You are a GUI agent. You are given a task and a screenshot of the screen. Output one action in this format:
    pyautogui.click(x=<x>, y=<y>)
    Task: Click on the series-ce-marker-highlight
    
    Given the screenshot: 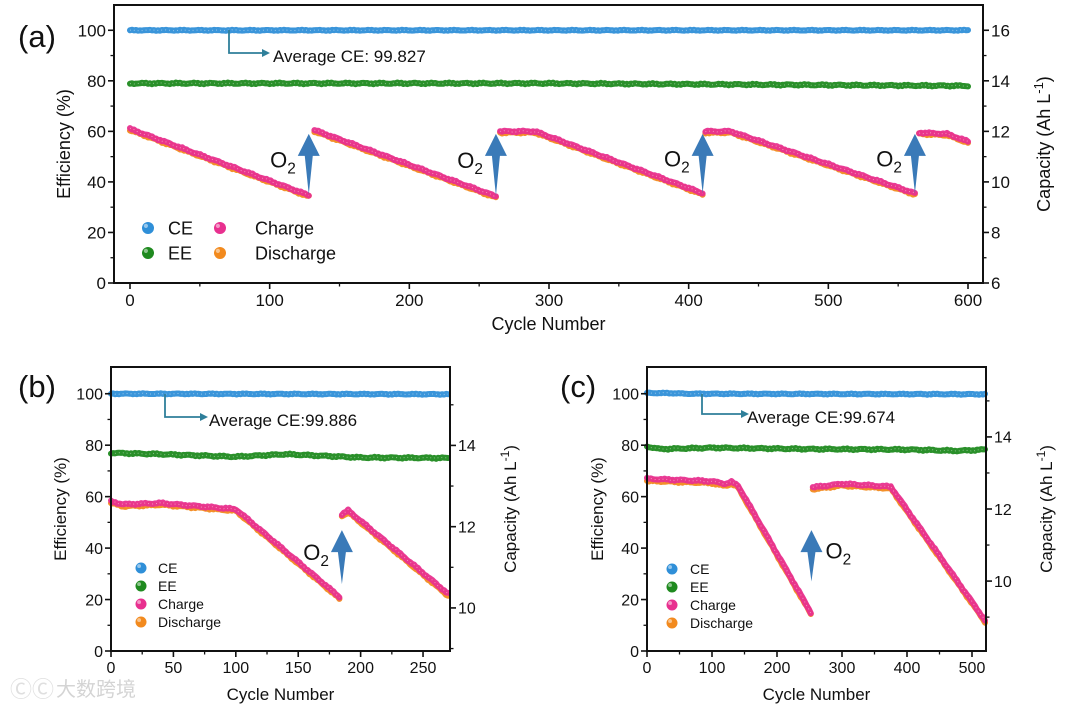 What is the action you would take?
    pyautogui.click(x=279, y=394)
    